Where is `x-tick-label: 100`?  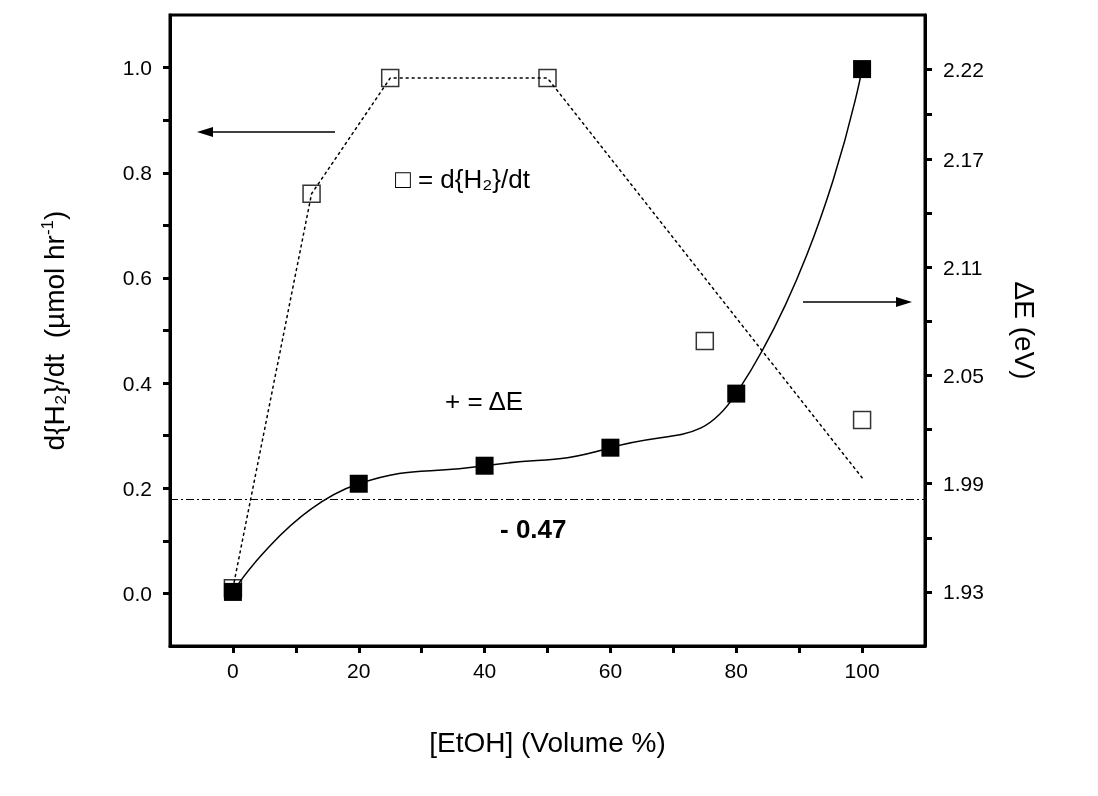 x-tick-label: 100 is located at coordinates (862, 670).